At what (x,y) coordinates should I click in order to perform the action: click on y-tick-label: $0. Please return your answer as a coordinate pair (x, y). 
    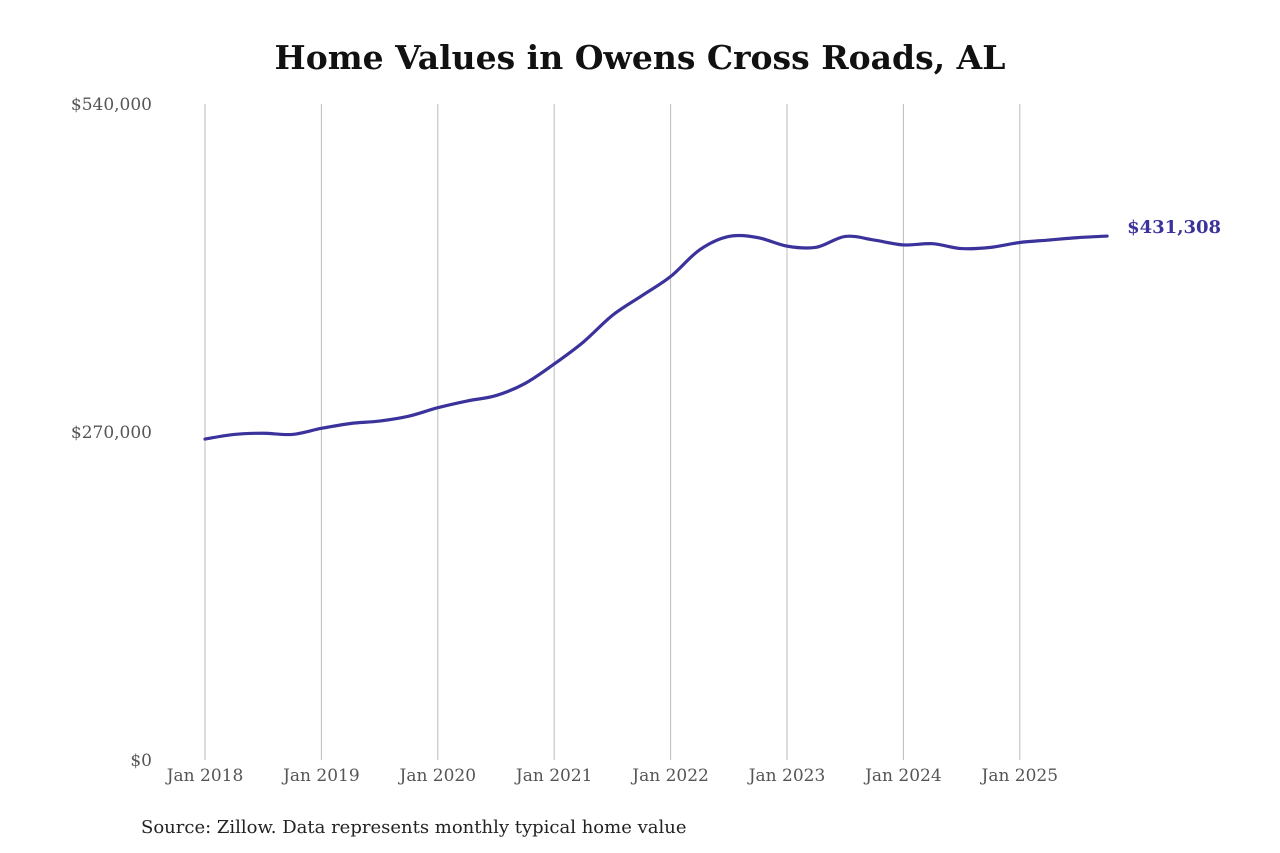
    Looking at the image, I should click on (141, 761).